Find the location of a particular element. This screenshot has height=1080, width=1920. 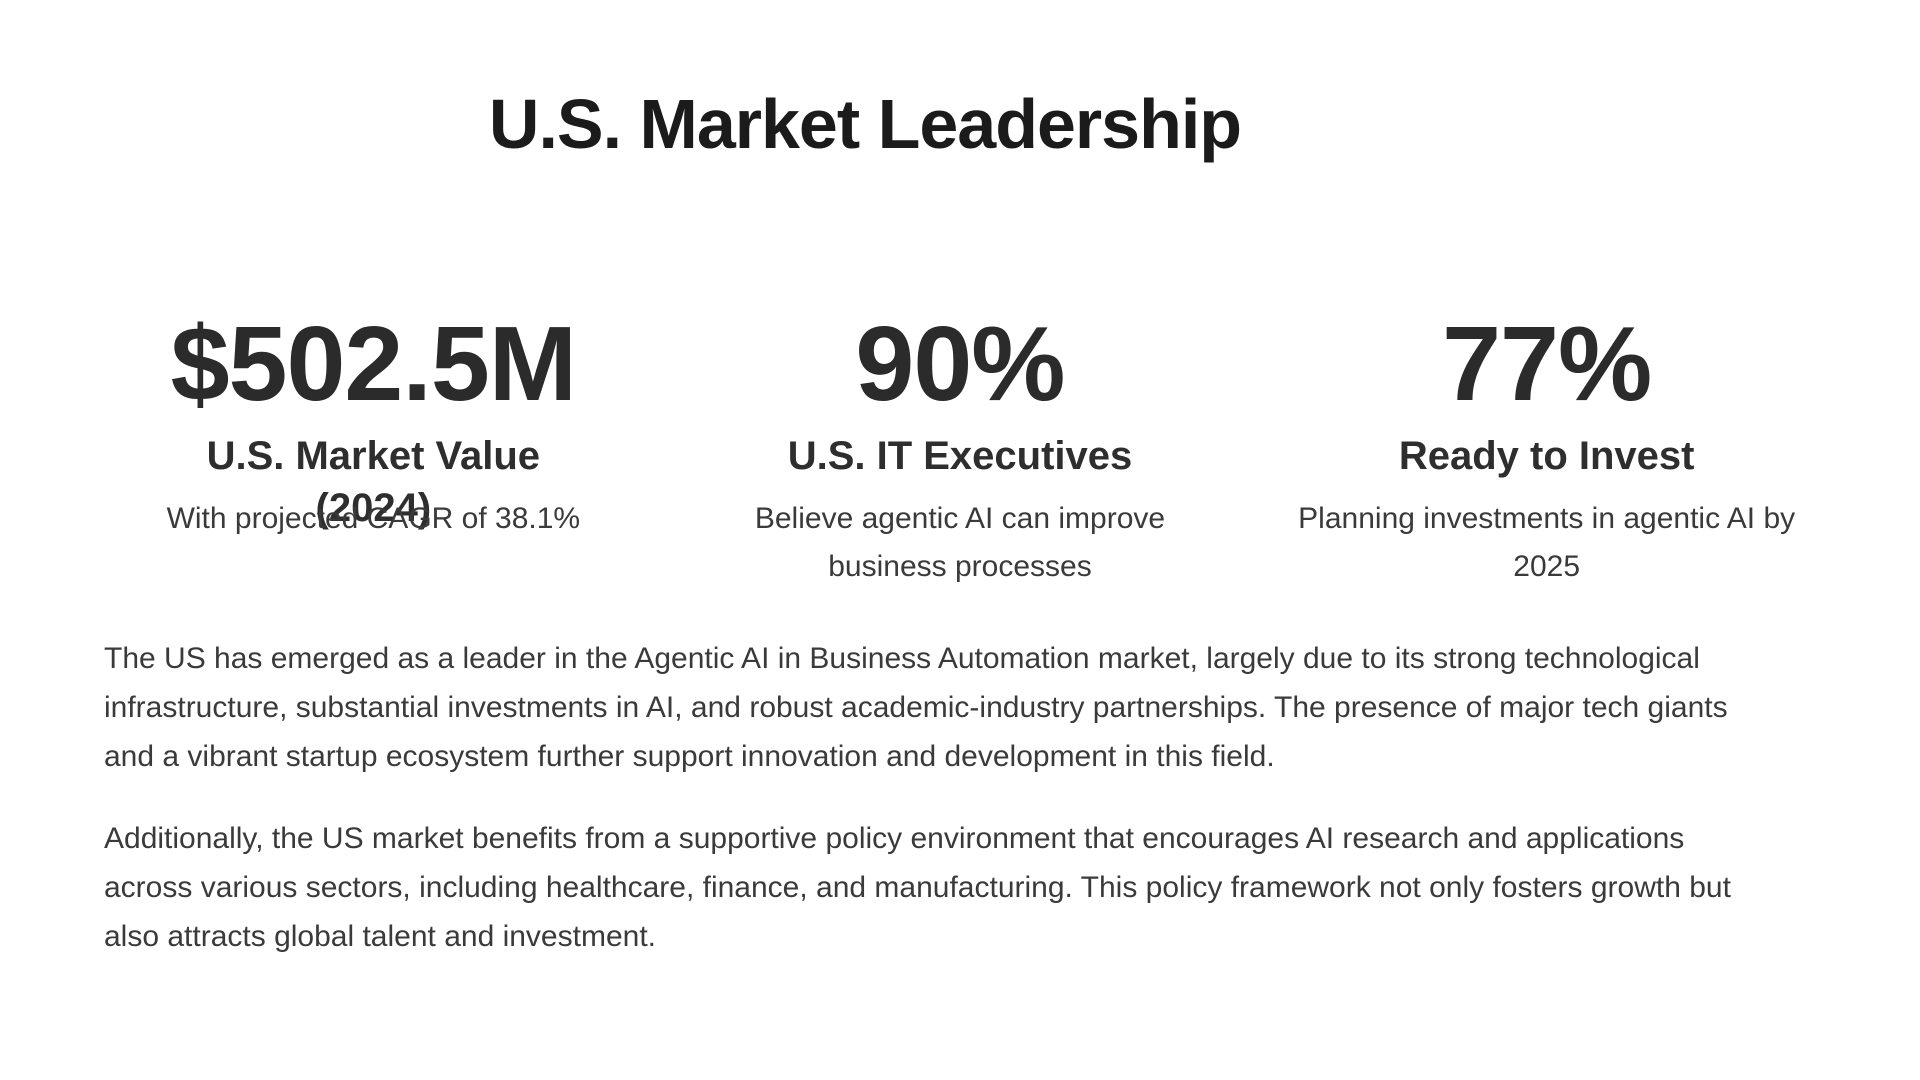

stat-ready-to-invest-number: 77% is located at coordinates (1547, 364).